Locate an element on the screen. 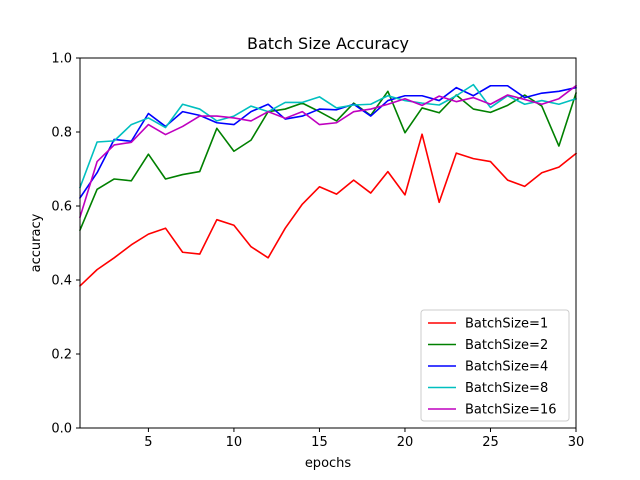 This screenshot has width=640, height=480. legend-label: BatchSize=2 is located at coordinates (506, 345).